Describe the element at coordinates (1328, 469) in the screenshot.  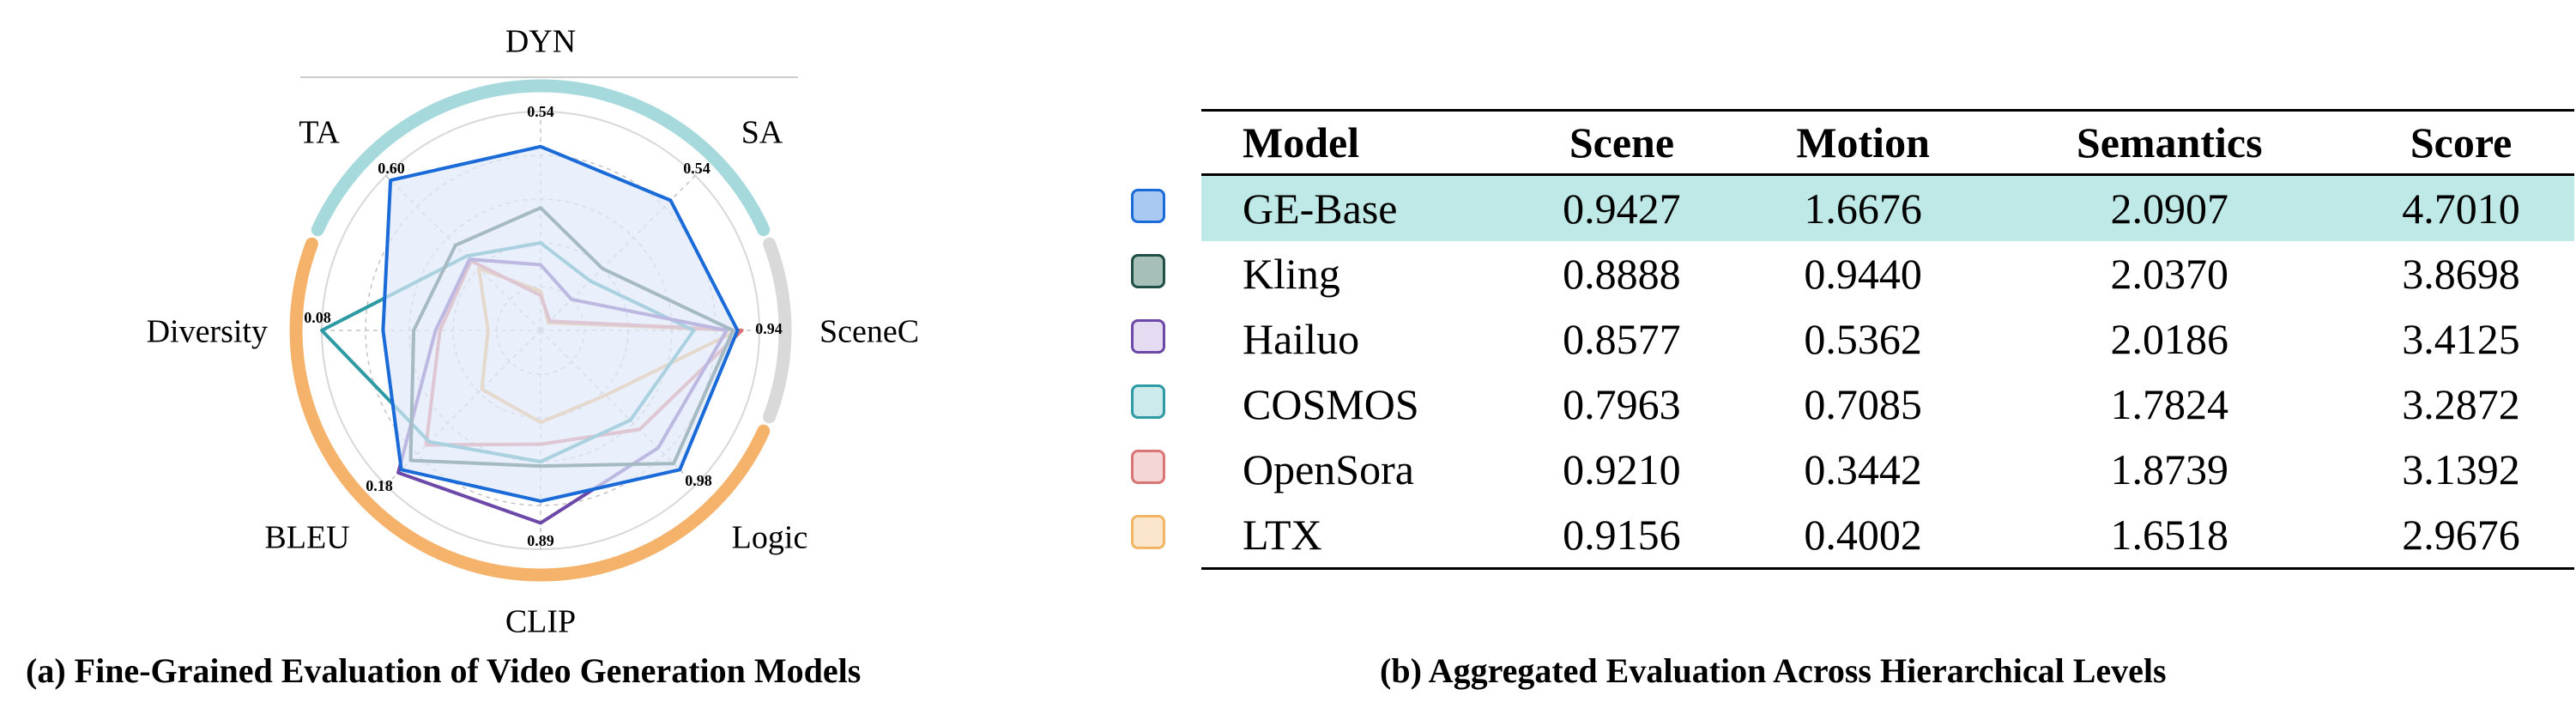
I see `cell-model: OpenSora` at that location.